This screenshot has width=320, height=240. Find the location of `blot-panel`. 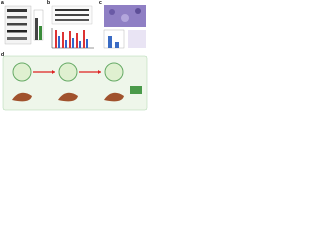

blot-panel is located at coordinates (24, 25).